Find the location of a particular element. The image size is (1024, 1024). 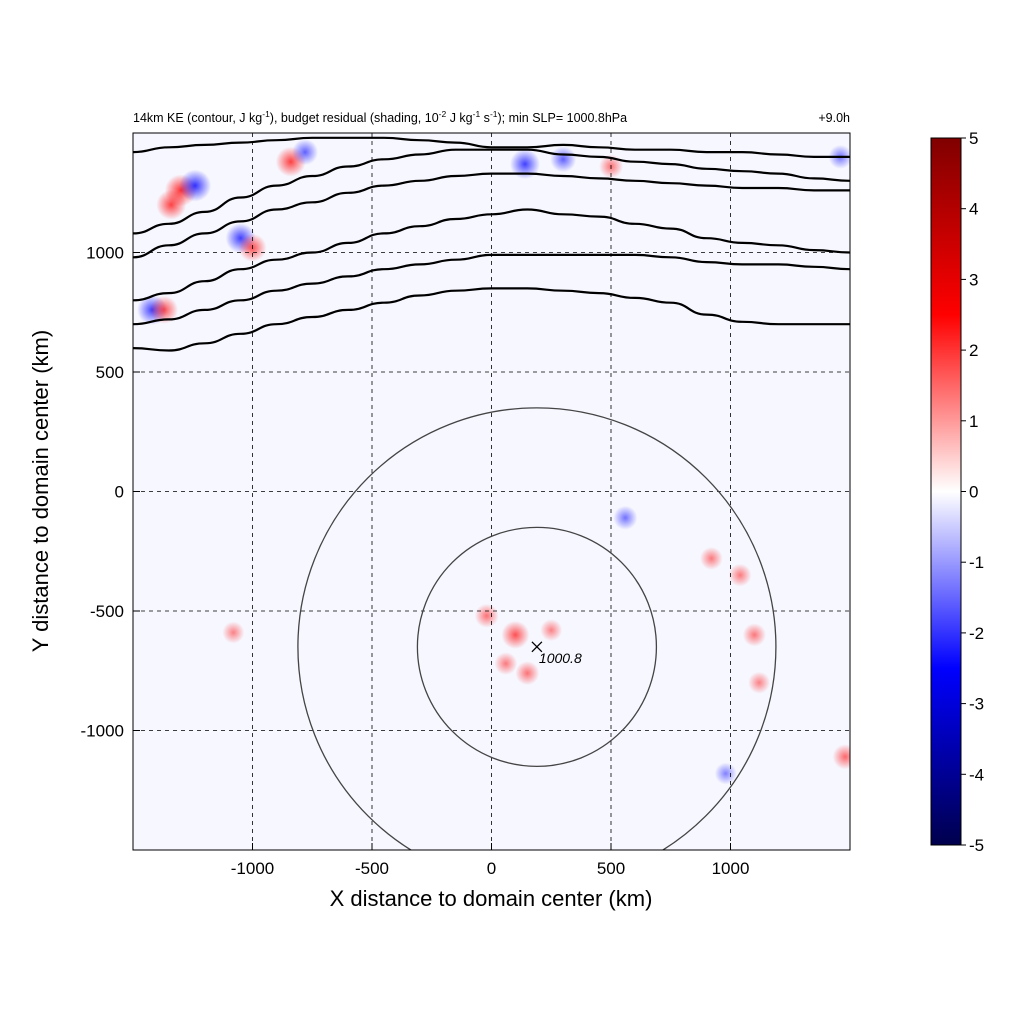

x-tick-label: 500 is located at coordinates (611, 868).